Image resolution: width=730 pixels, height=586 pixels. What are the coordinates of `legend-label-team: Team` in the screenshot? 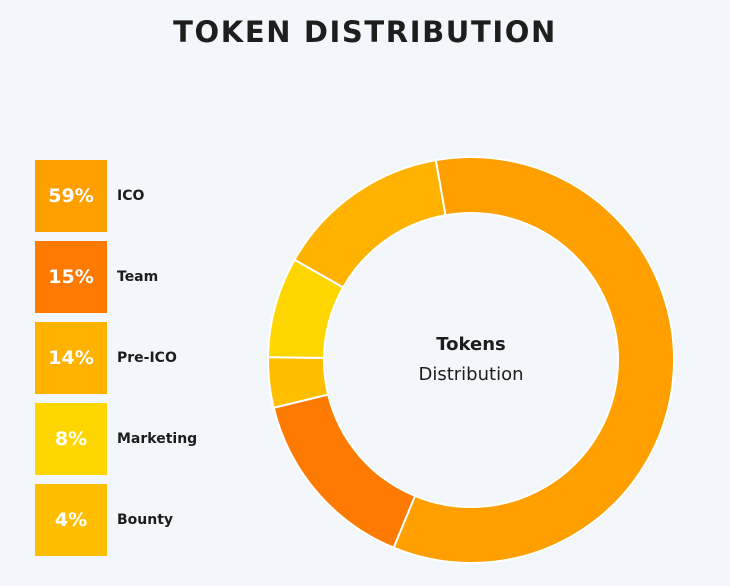 It's located at (138, 277).